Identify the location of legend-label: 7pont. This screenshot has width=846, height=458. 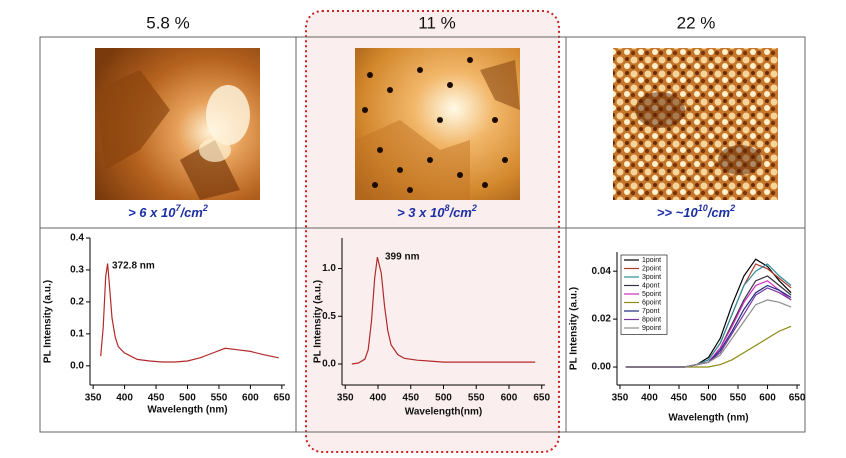
(651, 311).